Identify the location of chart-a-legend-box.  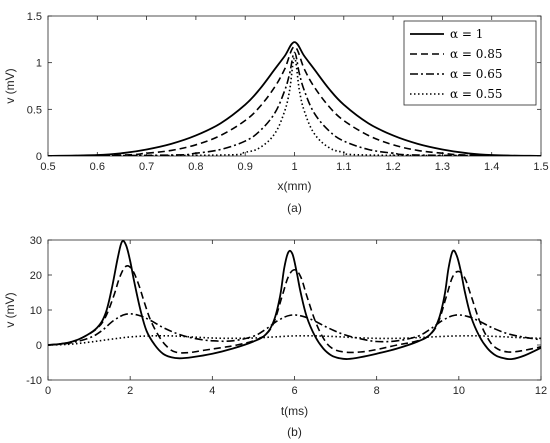
(470, 63).